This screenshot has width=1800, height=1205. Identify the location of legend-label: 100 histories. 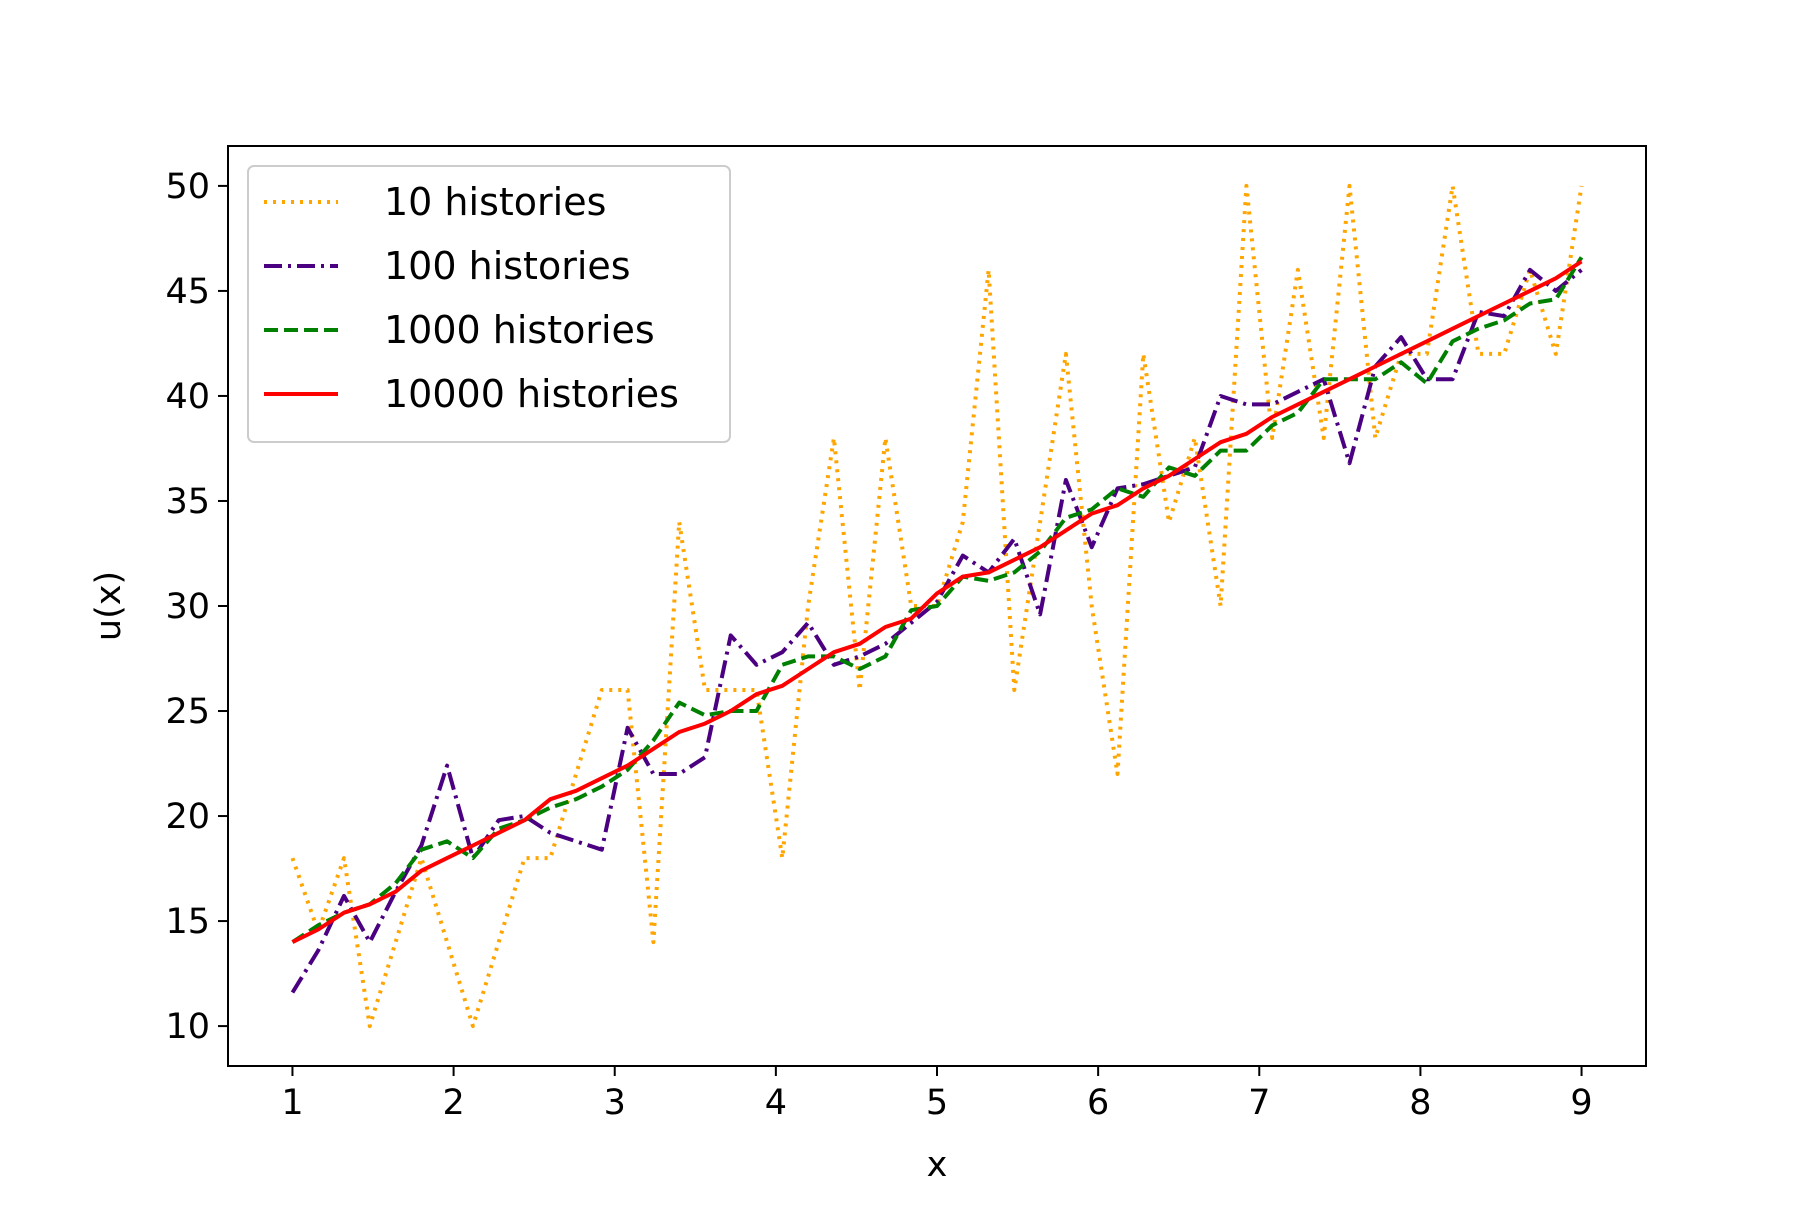
(507, 266).